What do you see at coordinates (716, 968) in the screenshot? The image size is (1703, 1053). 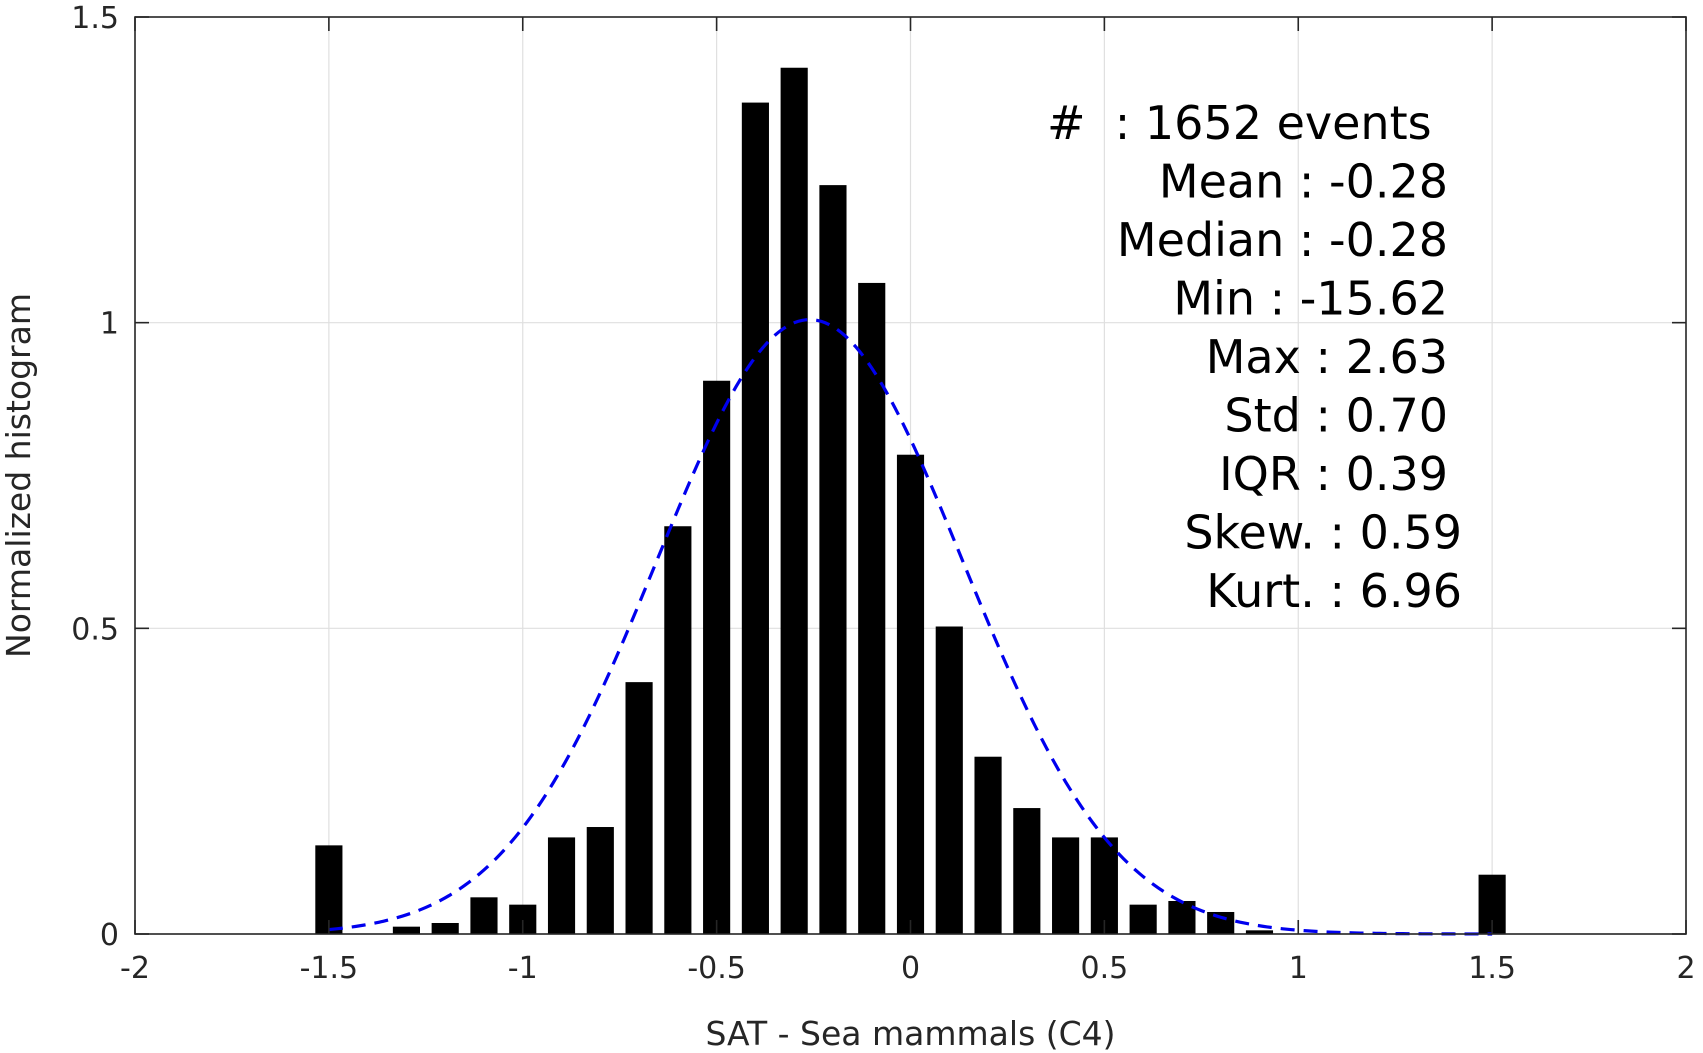 I see `x-tick-label: -0.5` at bounding box center [716, 968].